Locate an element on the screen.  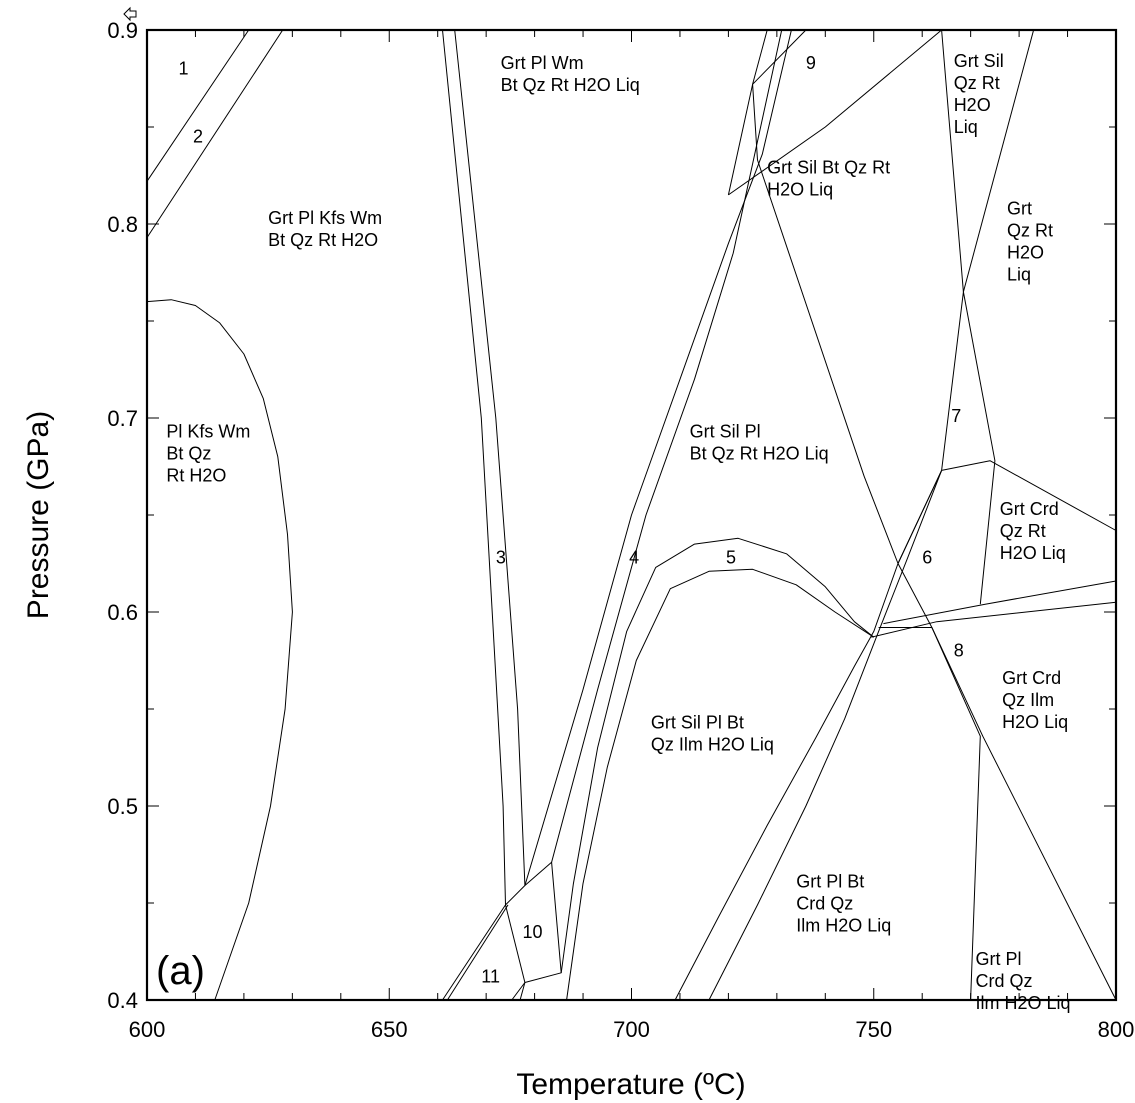
y-tick-label: 0.4 is located at coordinates (122, 1000).